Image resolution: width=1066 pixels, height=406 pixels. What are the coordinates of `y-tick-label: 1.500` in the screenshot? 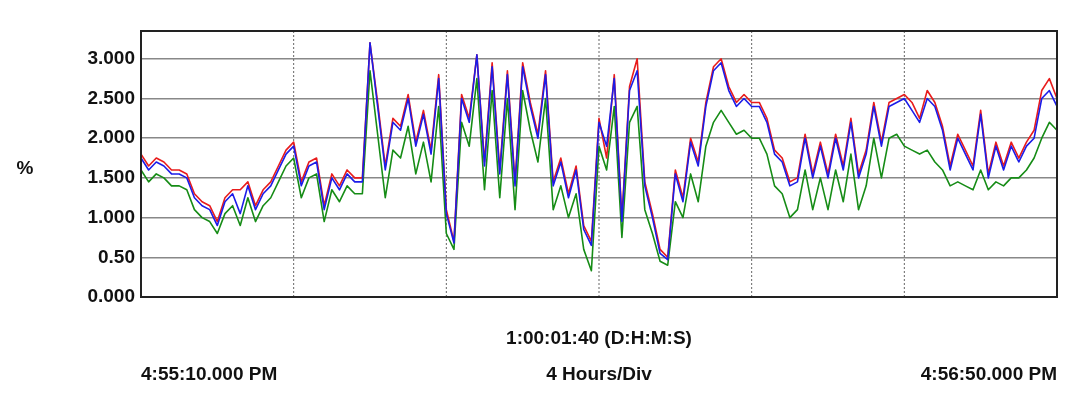 It's located at (111, 177).